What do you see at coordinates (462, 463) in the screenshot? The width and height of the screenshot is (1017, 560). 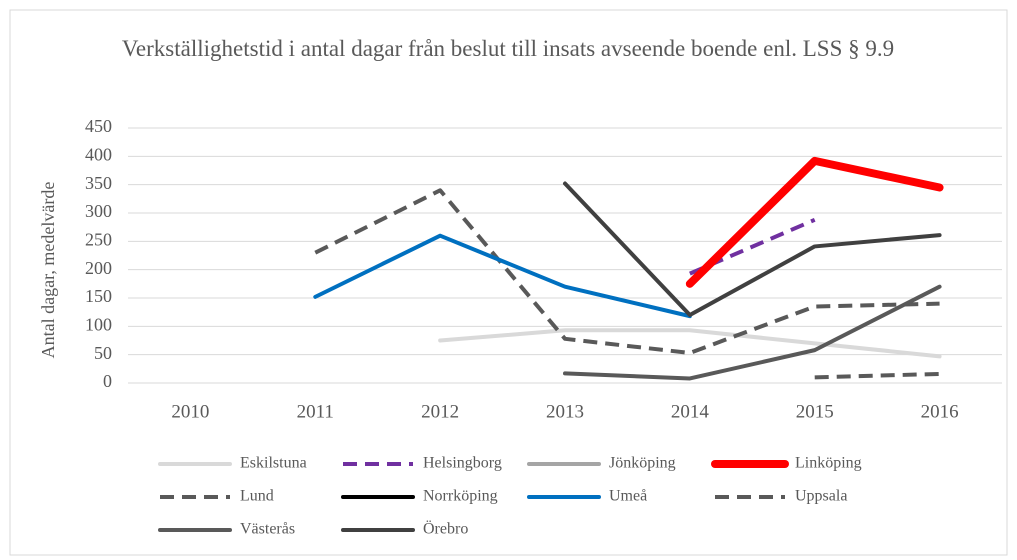 I see `legend-label: Helsingborg` at bounding box center [462, 463].